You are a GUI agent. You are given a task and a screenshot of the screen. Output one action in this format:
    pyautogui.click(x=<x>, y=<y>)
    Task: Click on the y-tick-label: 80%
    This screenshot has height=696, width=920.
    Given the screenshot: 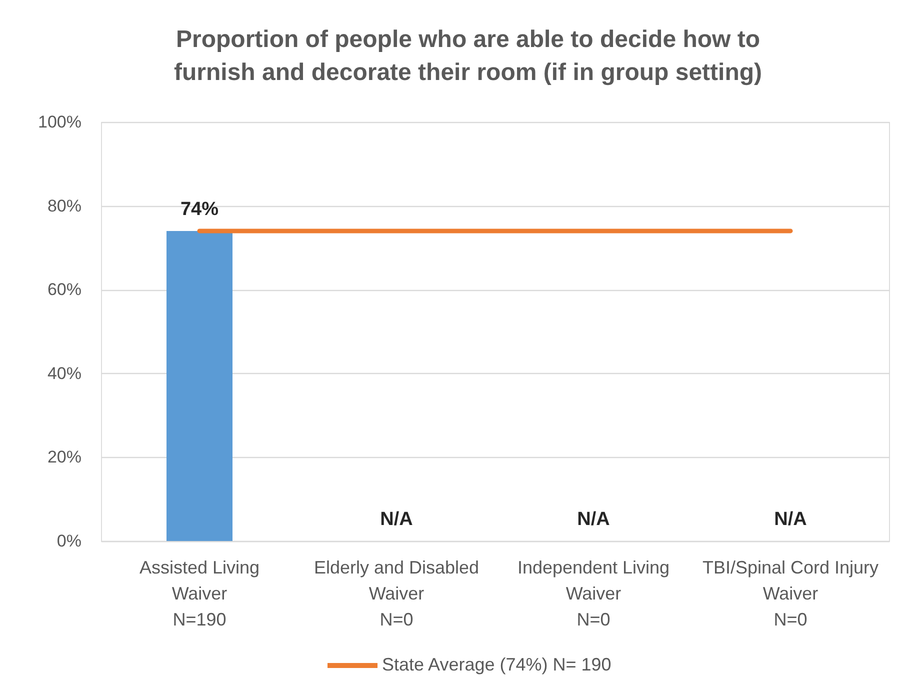 What is the action you would take?
    pyautogui.click(x=64, y=206)
    